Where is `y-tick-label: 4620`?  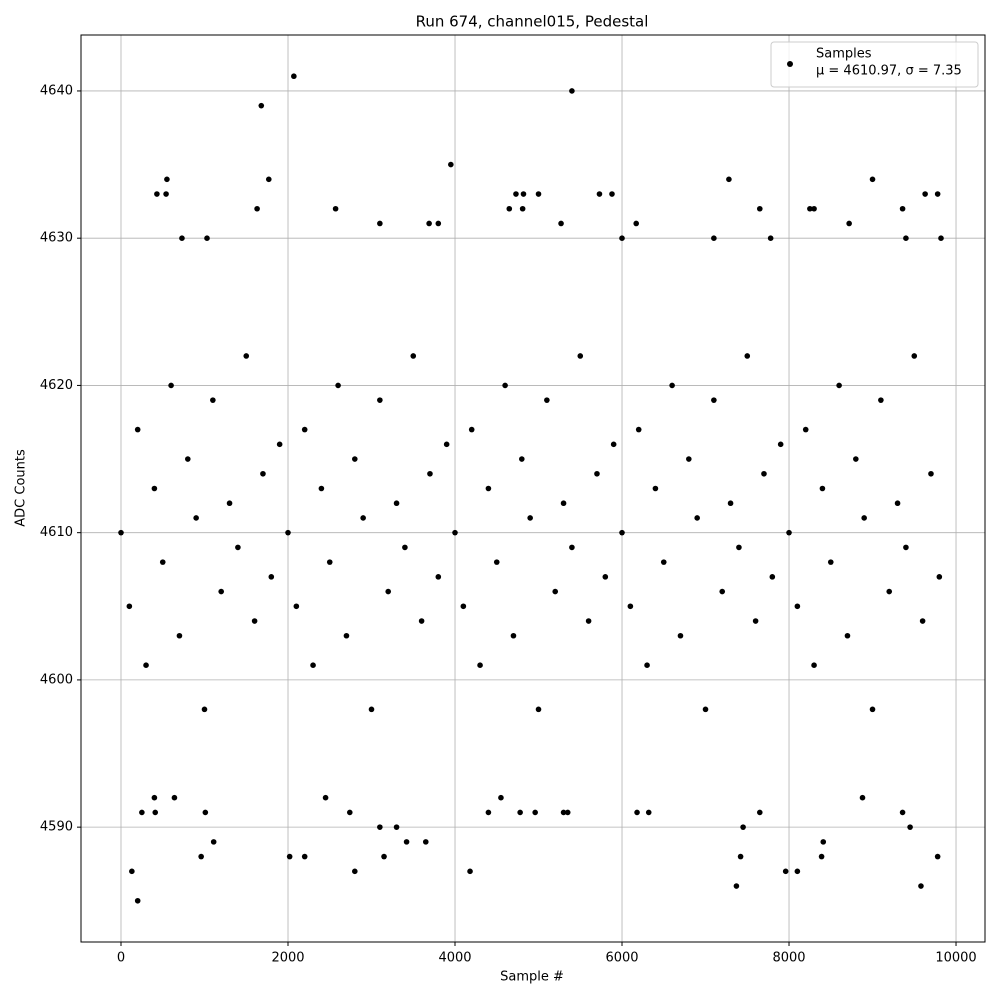 y-tick-label: 4620 is located at coordinates (56, 385).